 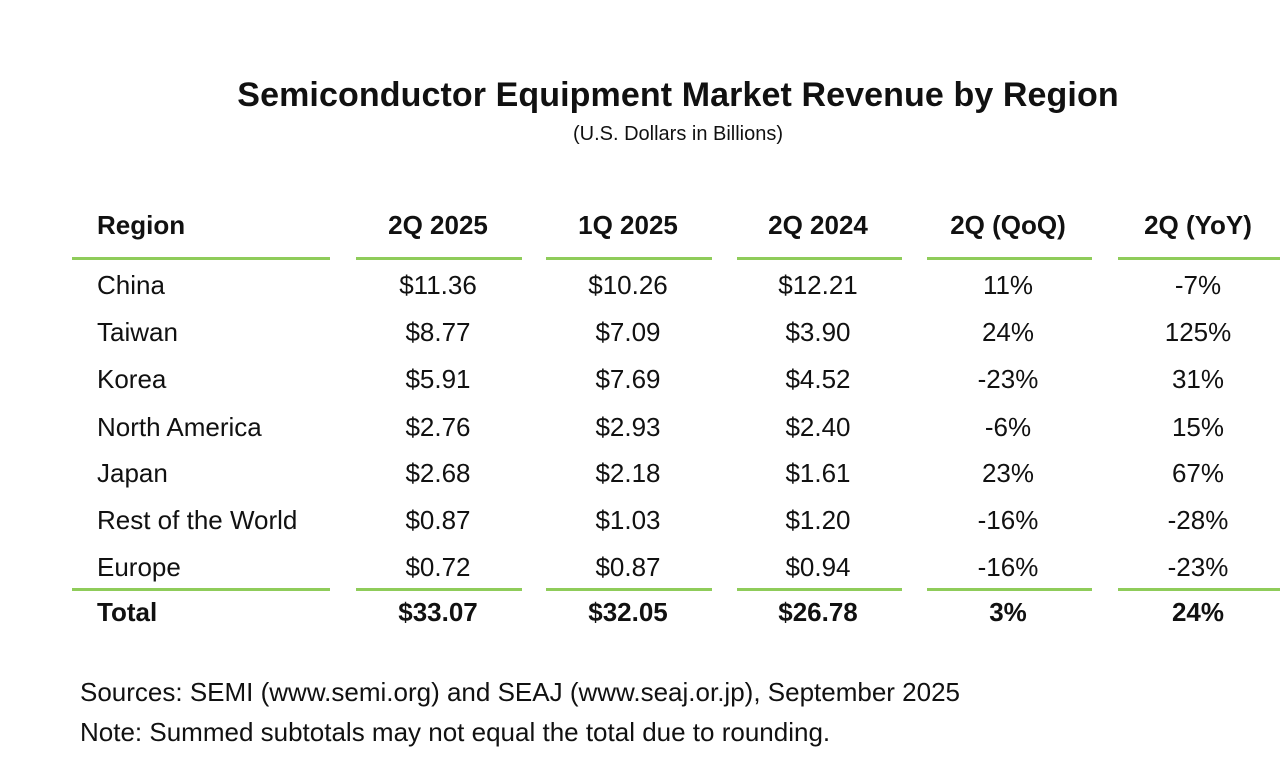 I want to click on row-7-yoy-cell: -23%, so click(x=1198, y=567).